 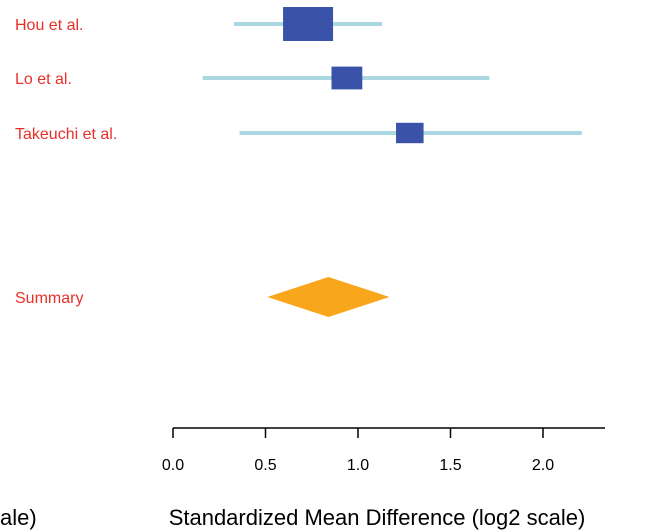 I want to click on summary-mark, so click(x=328, y=297).